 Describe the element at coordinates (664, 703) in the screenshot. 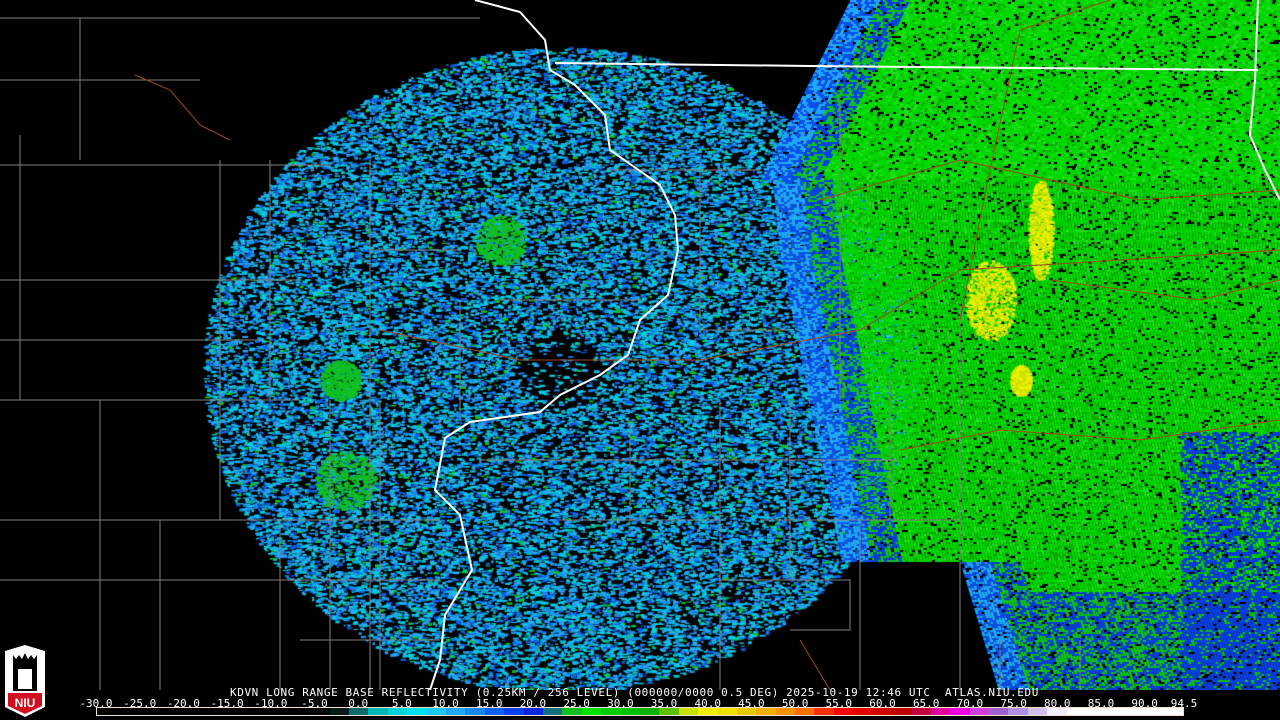

I see `colorbar-label: 35.0` at that location.